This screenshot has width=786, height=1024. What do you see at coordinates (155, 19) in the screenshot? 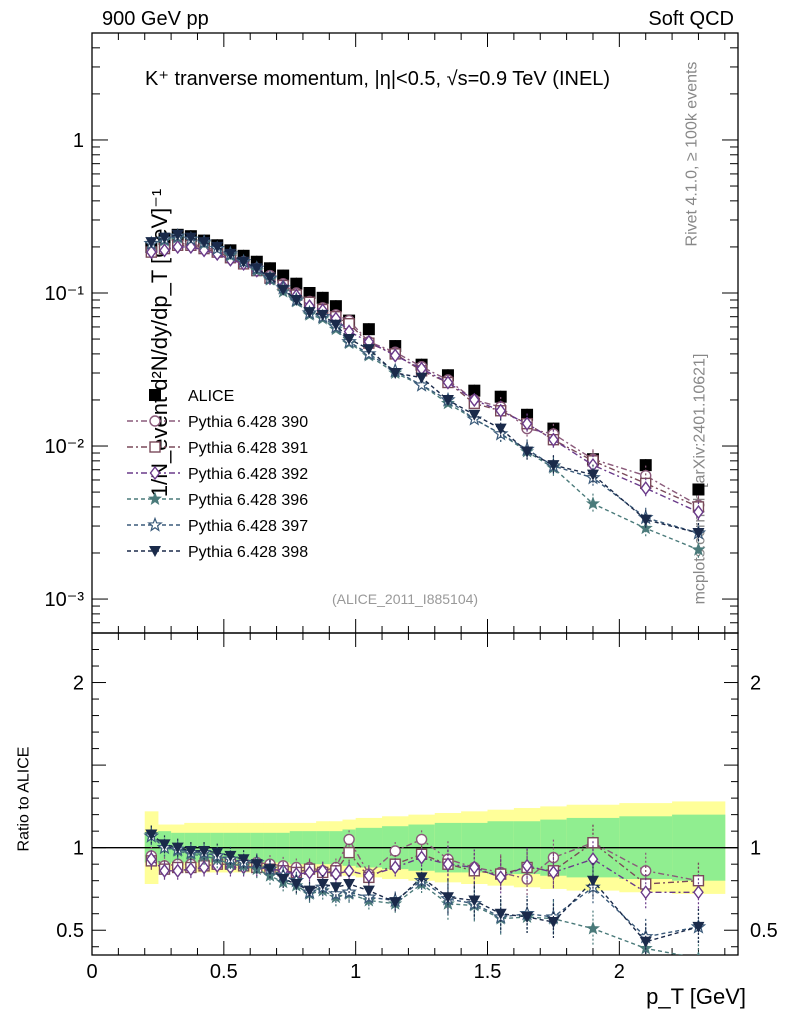
I see `header-left-label: 900 GeV pp` at bounding box center [155, 19].